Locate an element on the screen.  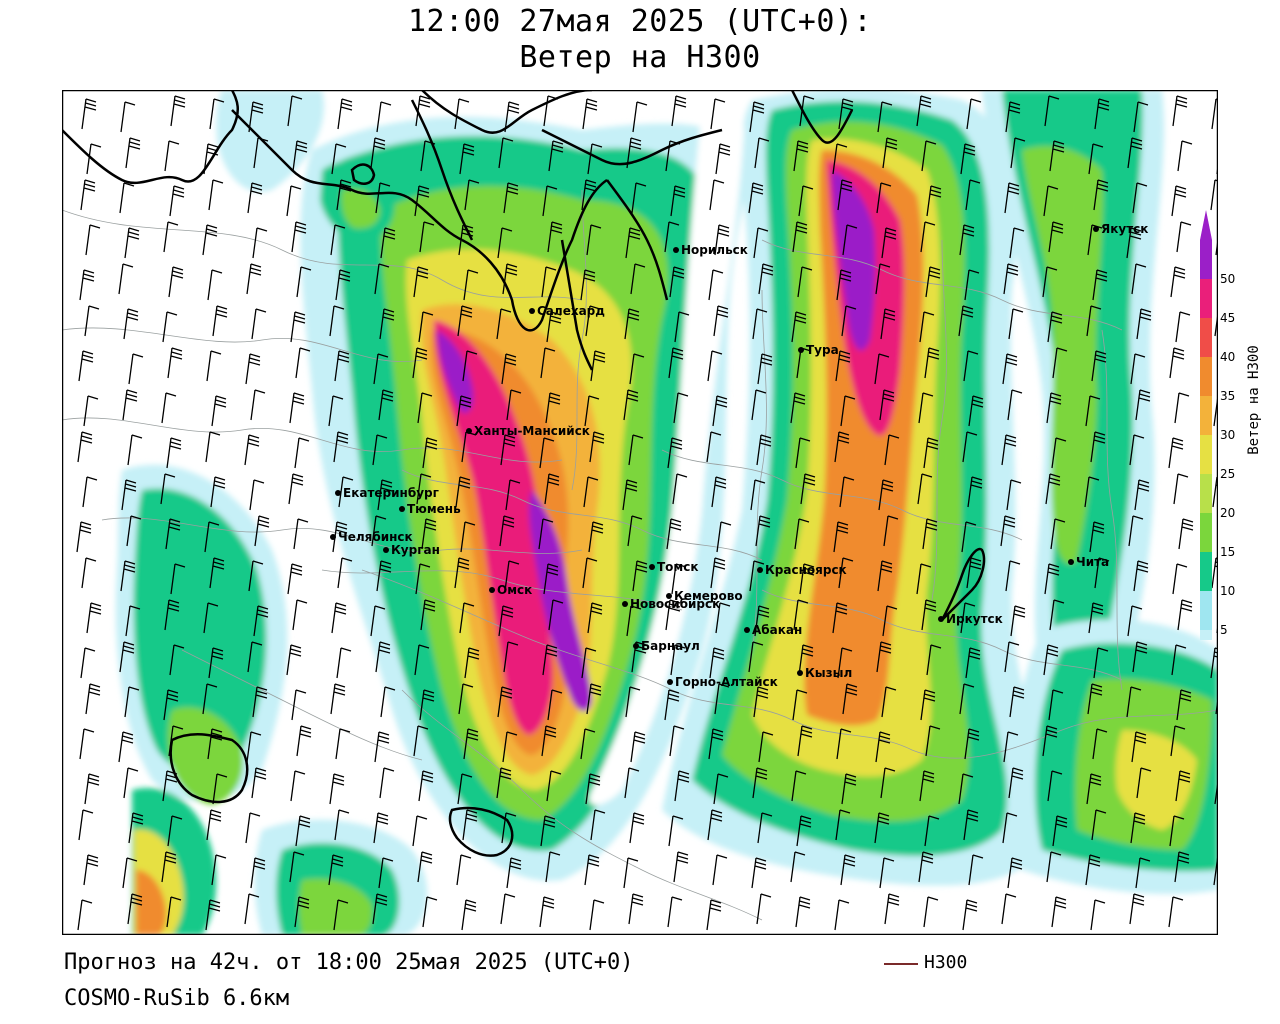
city-10: Томск is located at coordinates (674, 567).